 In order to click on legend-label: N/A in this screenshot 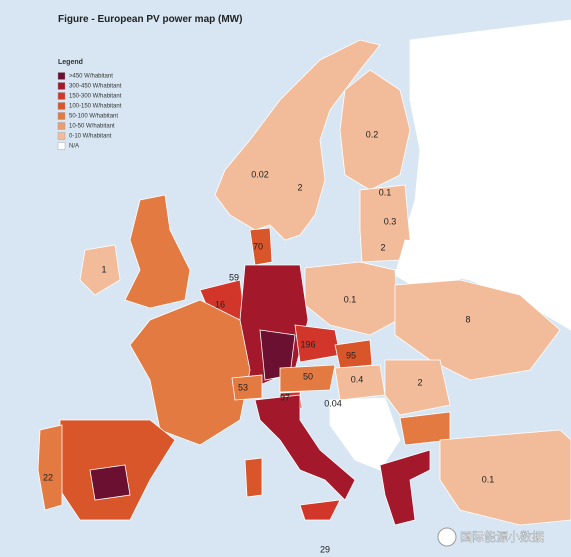, I will do `click(74, 147)`.